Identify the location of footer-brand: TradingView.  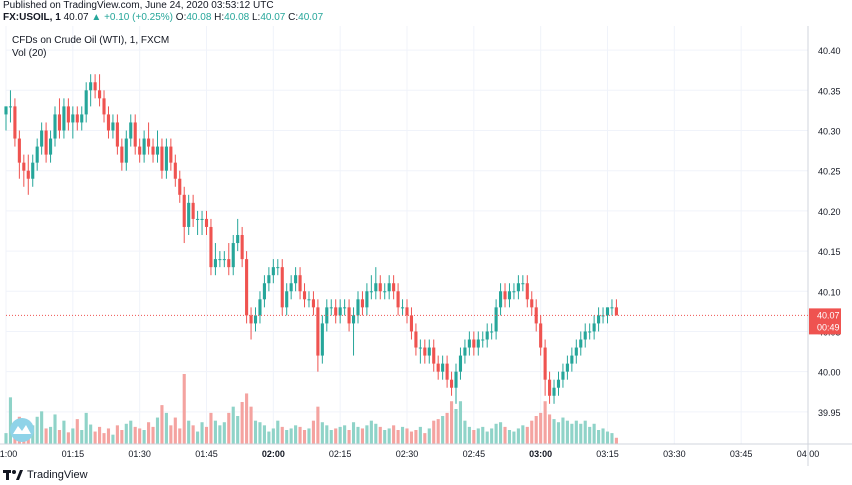
(45, 475).